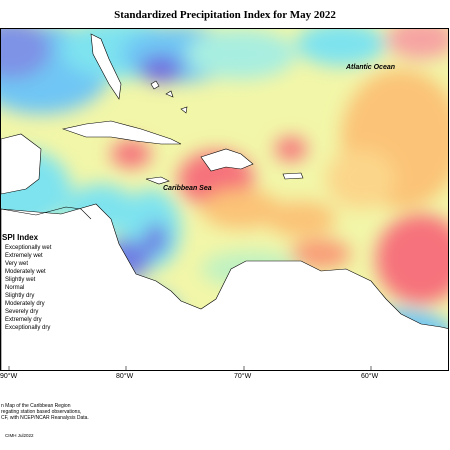  What do you see at coordinates (125, 376) in the screenshot?
I see `tick-label-80w: 80°W` at bounding box center [125, 376].